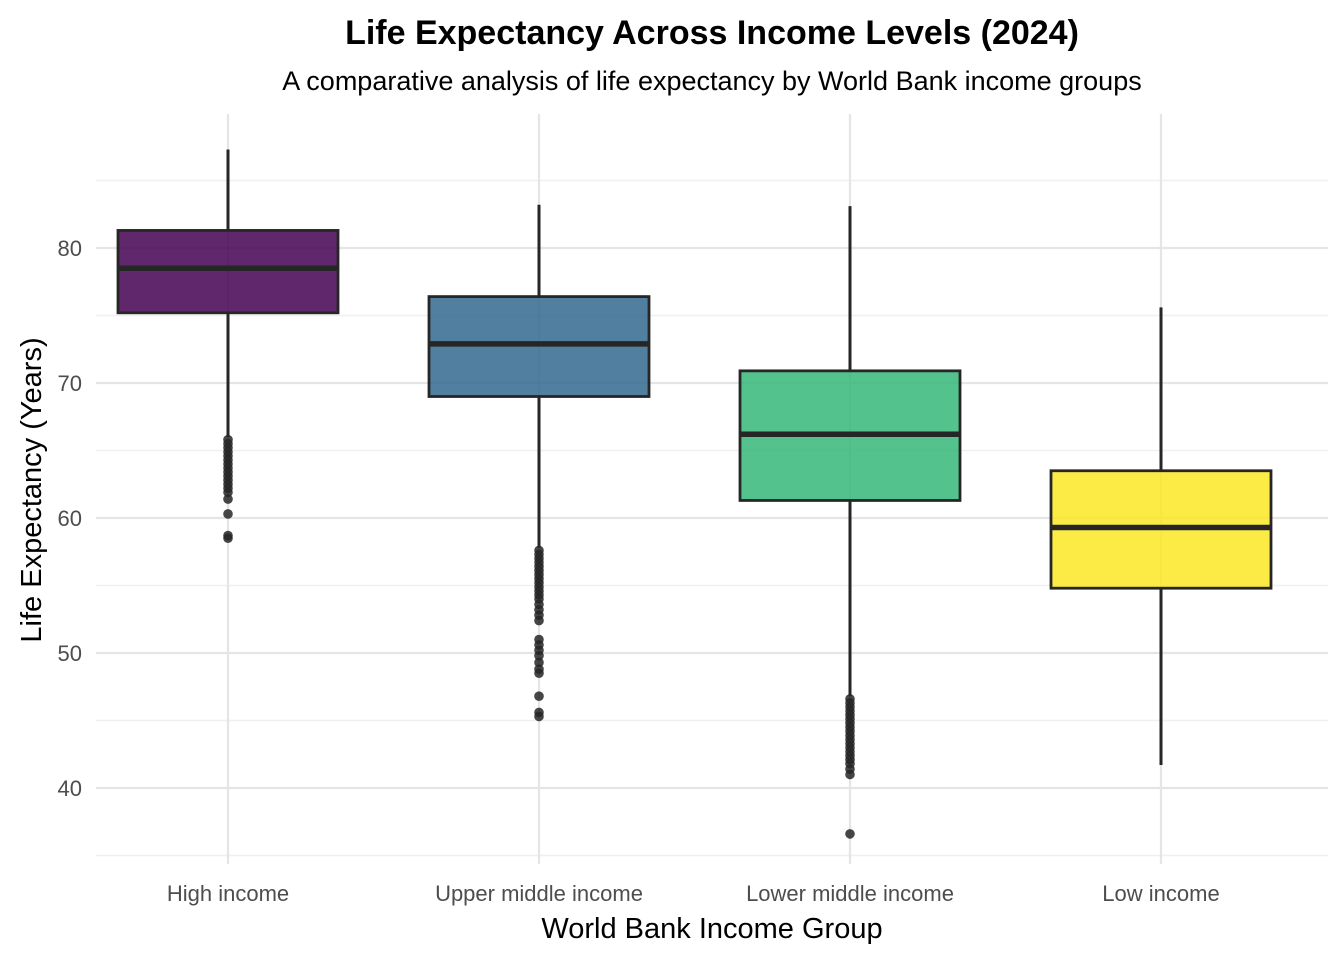 This screenshot has width=1344, height=960. Describe the element at coordinates (228, 272) in the screenshot. I see `box-iqr` at that location.